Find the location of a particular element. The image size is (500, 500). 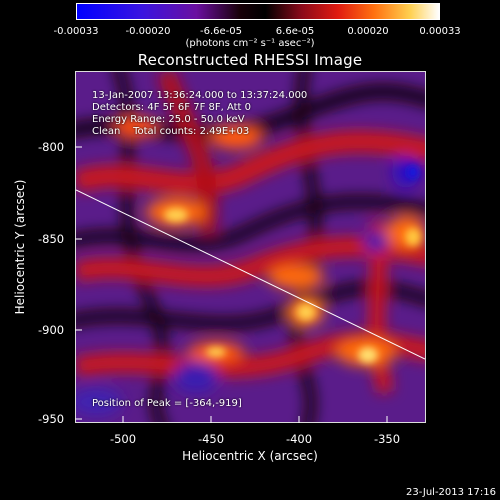

x-tick-label: -400 is located at coordinates (299, 439).